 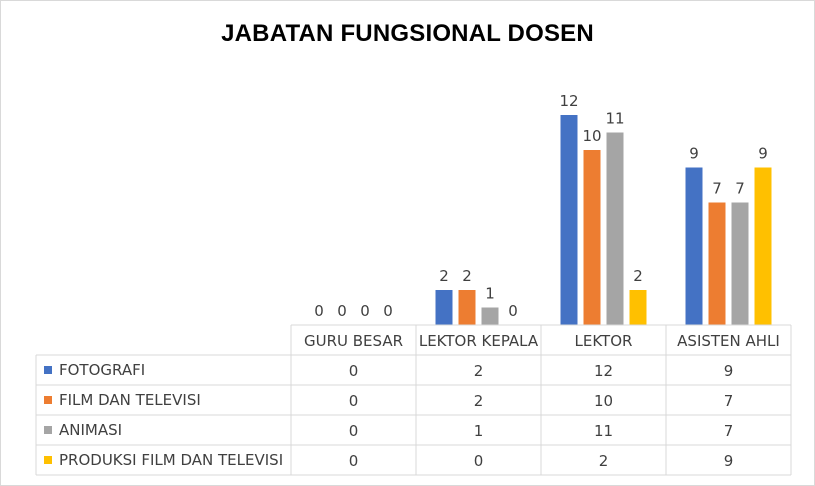 I want to click on table-value: 12, so click(x=603, y=371).